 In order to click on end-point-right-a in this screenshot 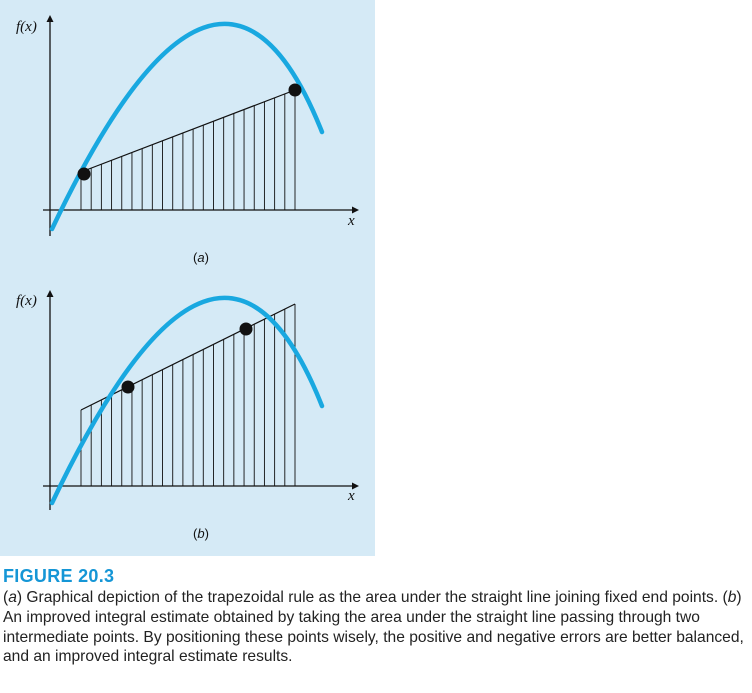, I will do `click(295, 90)`.